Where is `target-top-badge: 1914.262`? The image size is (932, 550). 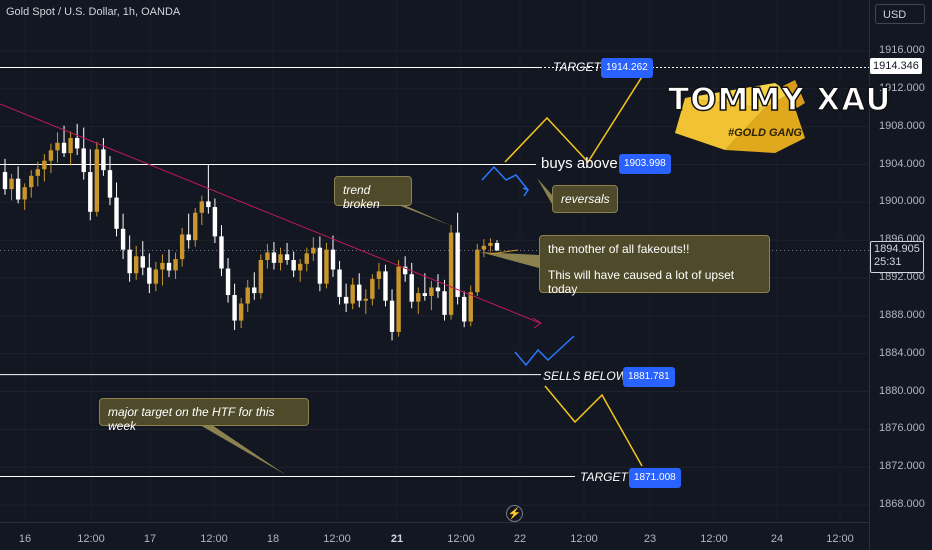
target-top-badge: 1914.262 is located at coordinates (627, 68).